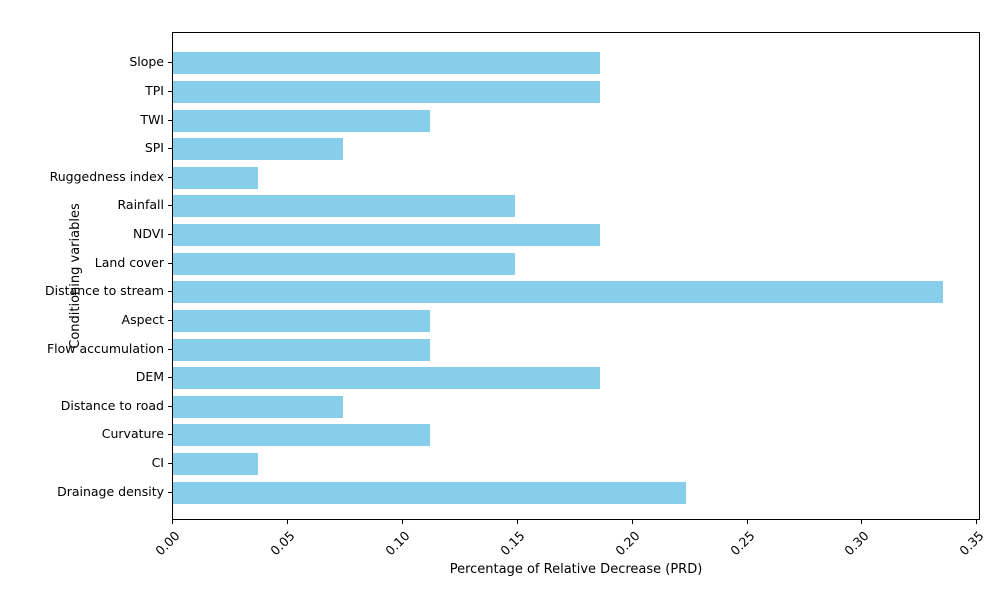  I want to click on y-tick-label: NDVI, so click(148, 234).